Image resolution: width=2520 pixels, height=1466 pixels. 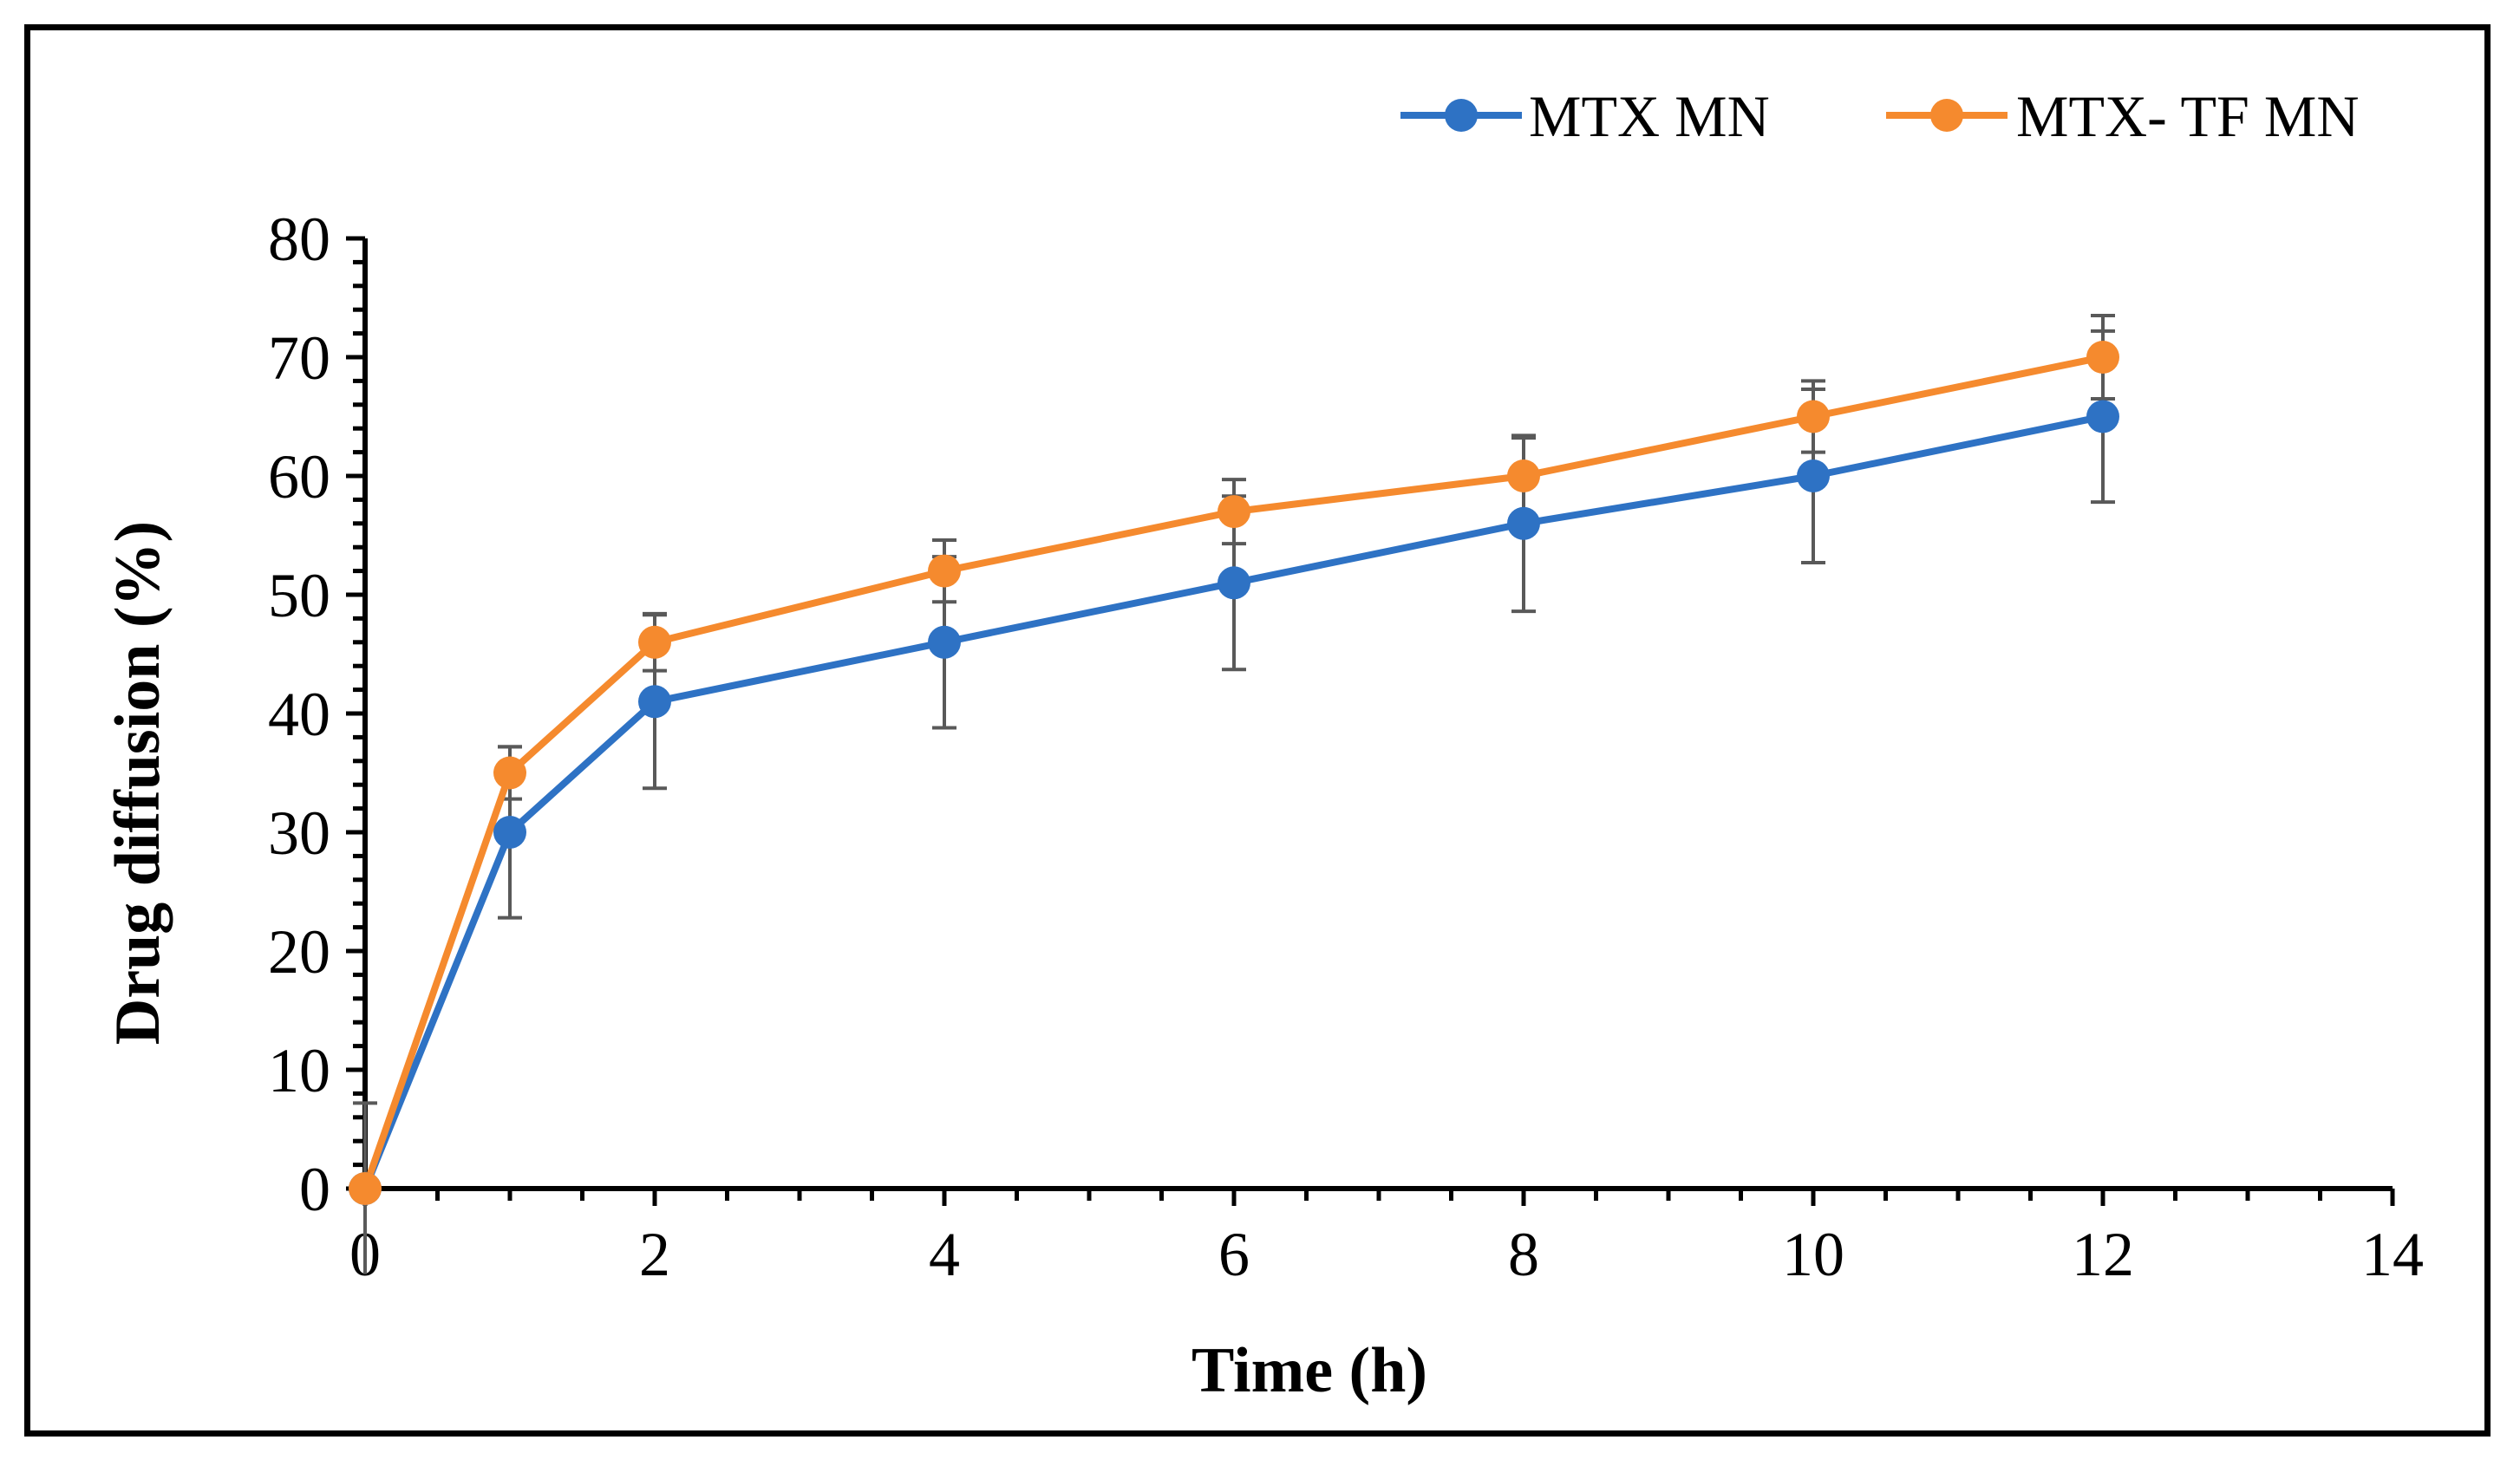 What do you see at coordinates (1523, 1254) in the screenshot?
I see `x-tick-label: 8` at bounding box center [1523, 1254].